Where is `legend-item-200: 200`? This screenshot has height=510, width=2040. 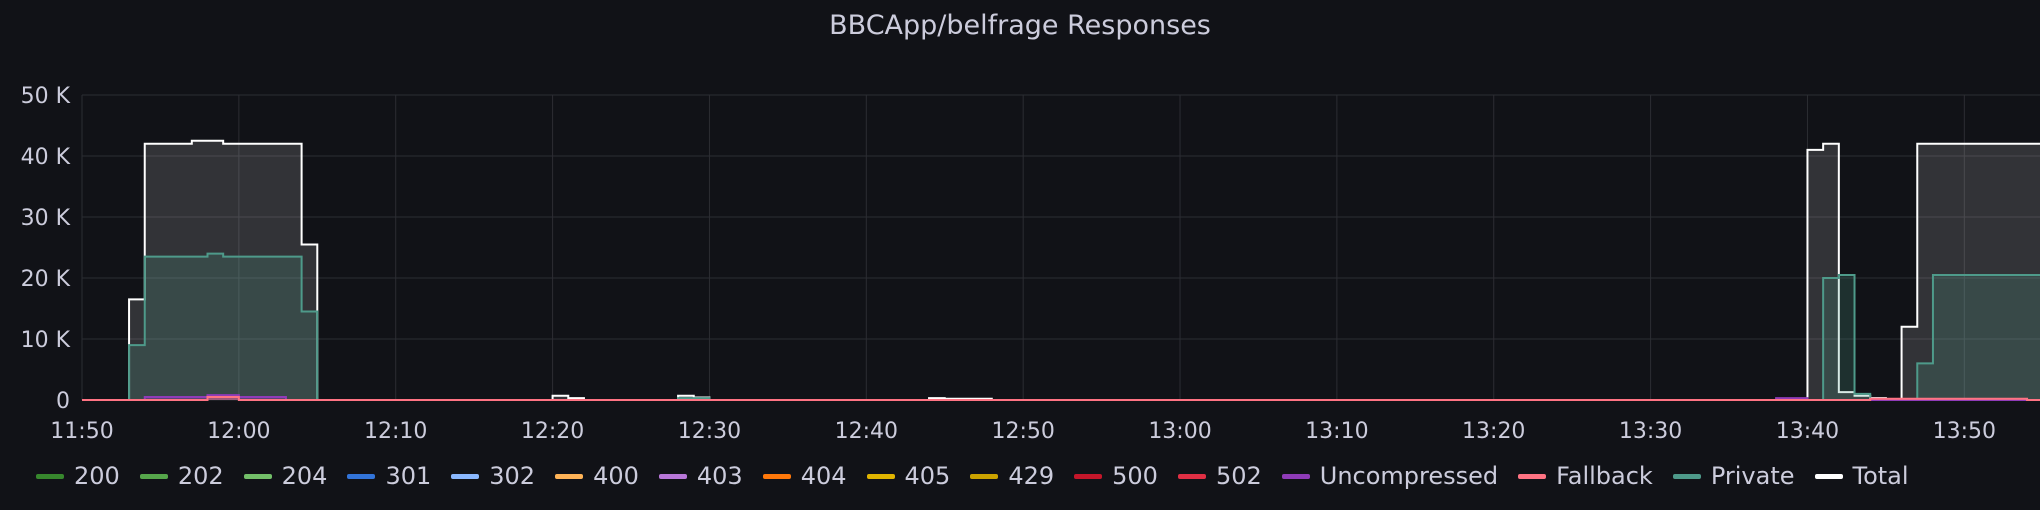 legend-item-200: 200 is located at coordinates (78, 476).